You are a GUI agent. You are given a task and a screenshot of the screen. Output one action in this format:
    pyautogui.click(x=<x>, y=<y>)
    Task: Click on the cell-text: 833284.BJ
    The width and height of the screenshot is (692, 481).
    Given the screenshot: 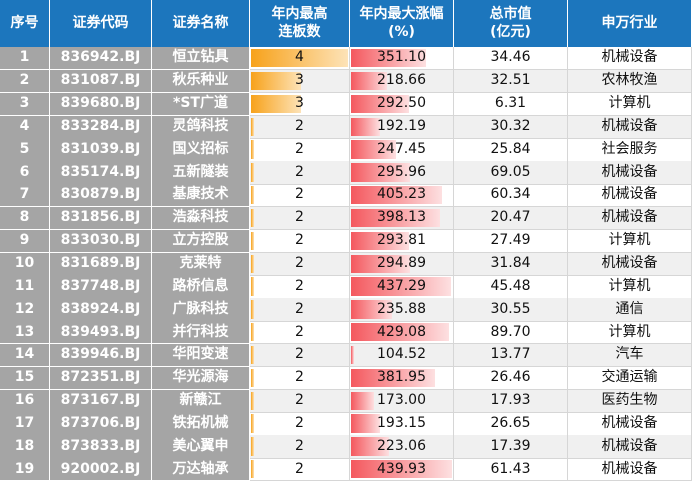 What is the action you would take?
    pyautogui.click(x=100, y=125)
    